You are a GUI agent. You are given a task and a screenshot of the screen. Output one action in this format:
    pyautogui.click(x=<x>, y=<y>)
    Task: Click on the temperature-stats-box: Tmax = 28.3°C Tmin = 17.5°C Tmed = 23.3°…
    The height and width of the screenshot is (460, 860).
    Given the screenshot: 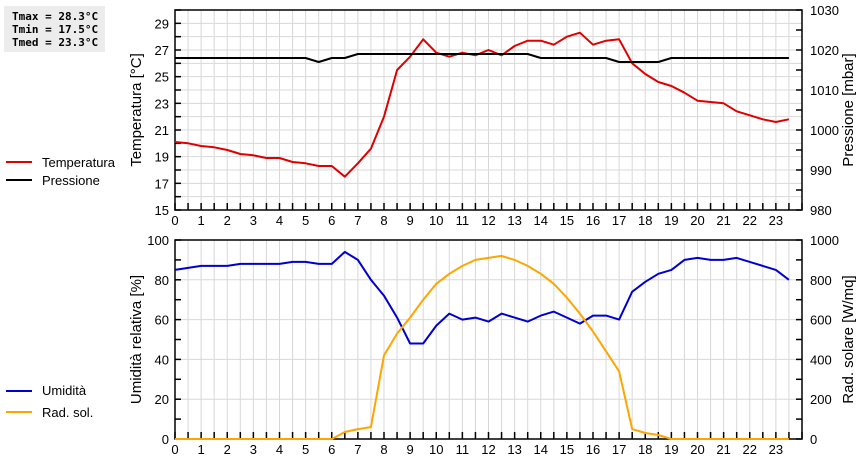 What is the action you would take?
    pyautogui.click(x=54, y=29)
    